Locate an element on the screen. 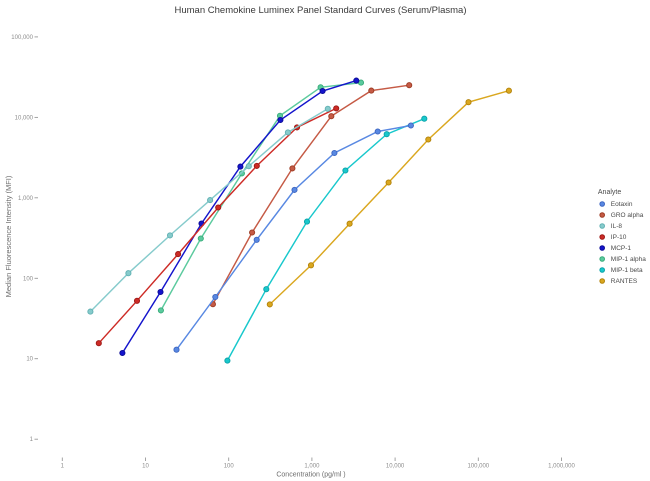 The image size is (650, 481). svg-text: RANTES is located at coordinates (624, 281).